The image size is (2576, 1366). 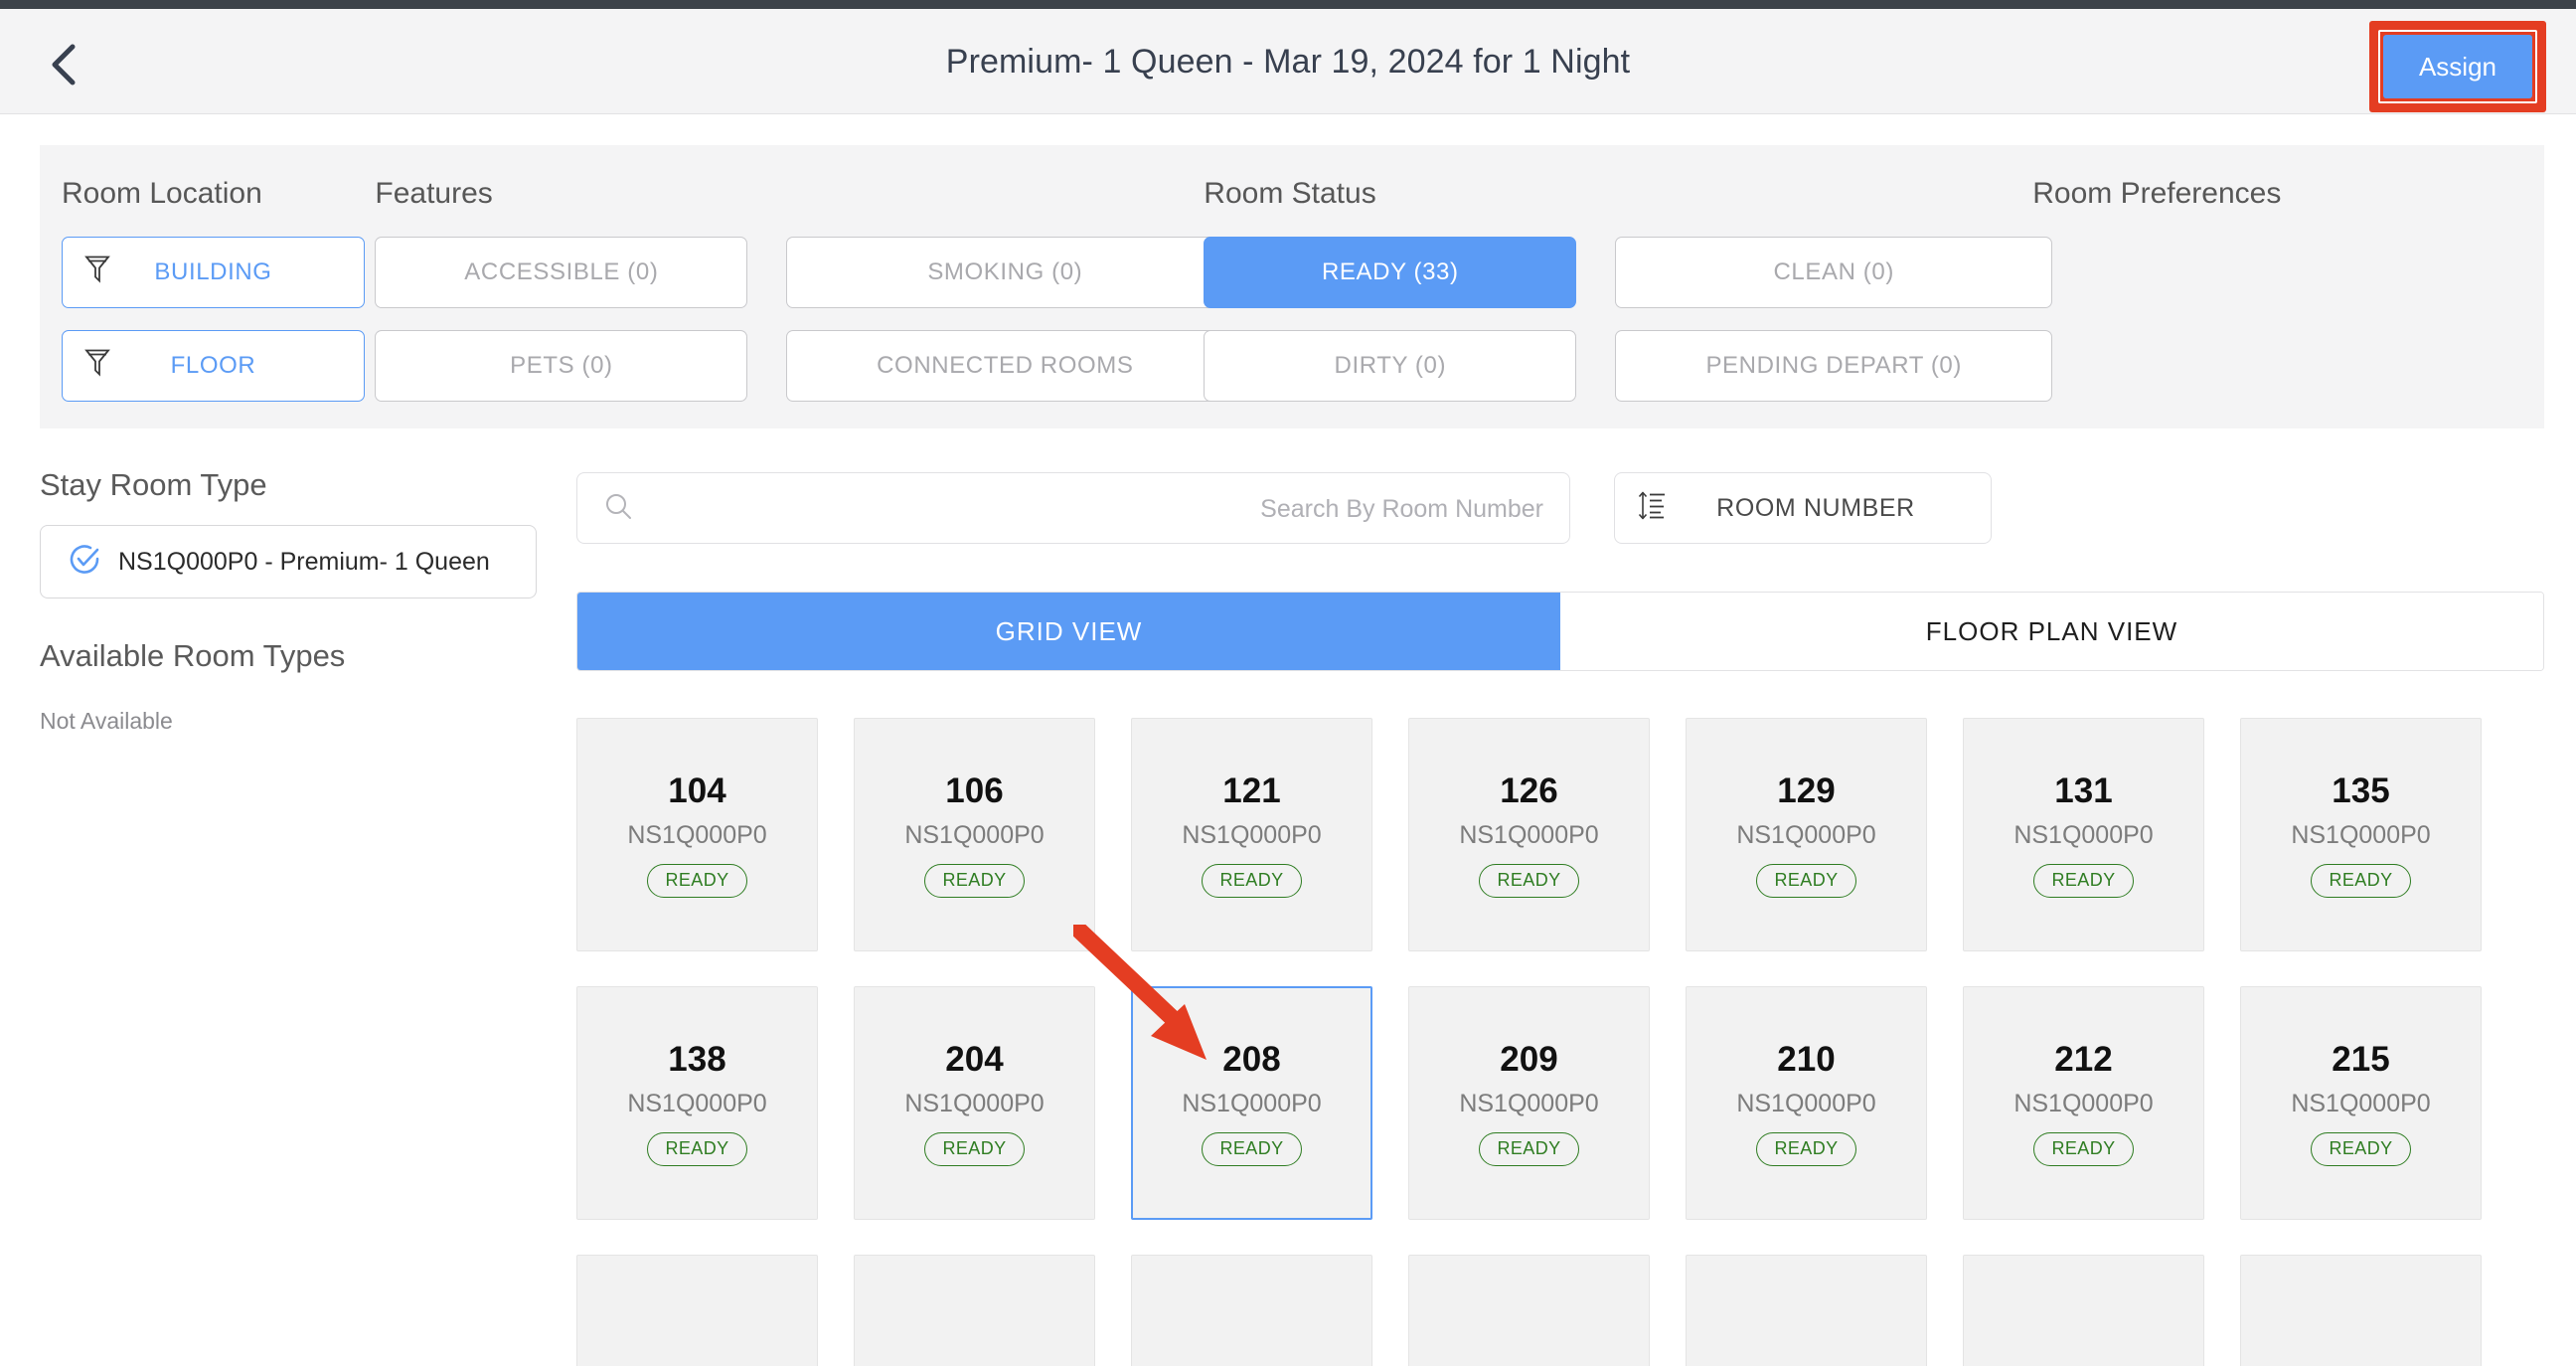 What do you see at coordinates (288, 561) in the screenshot?
I see `stay-room-type-chip: NS1Q000P0 - Premium- 1 Queen` at bounding box center [288, 561].